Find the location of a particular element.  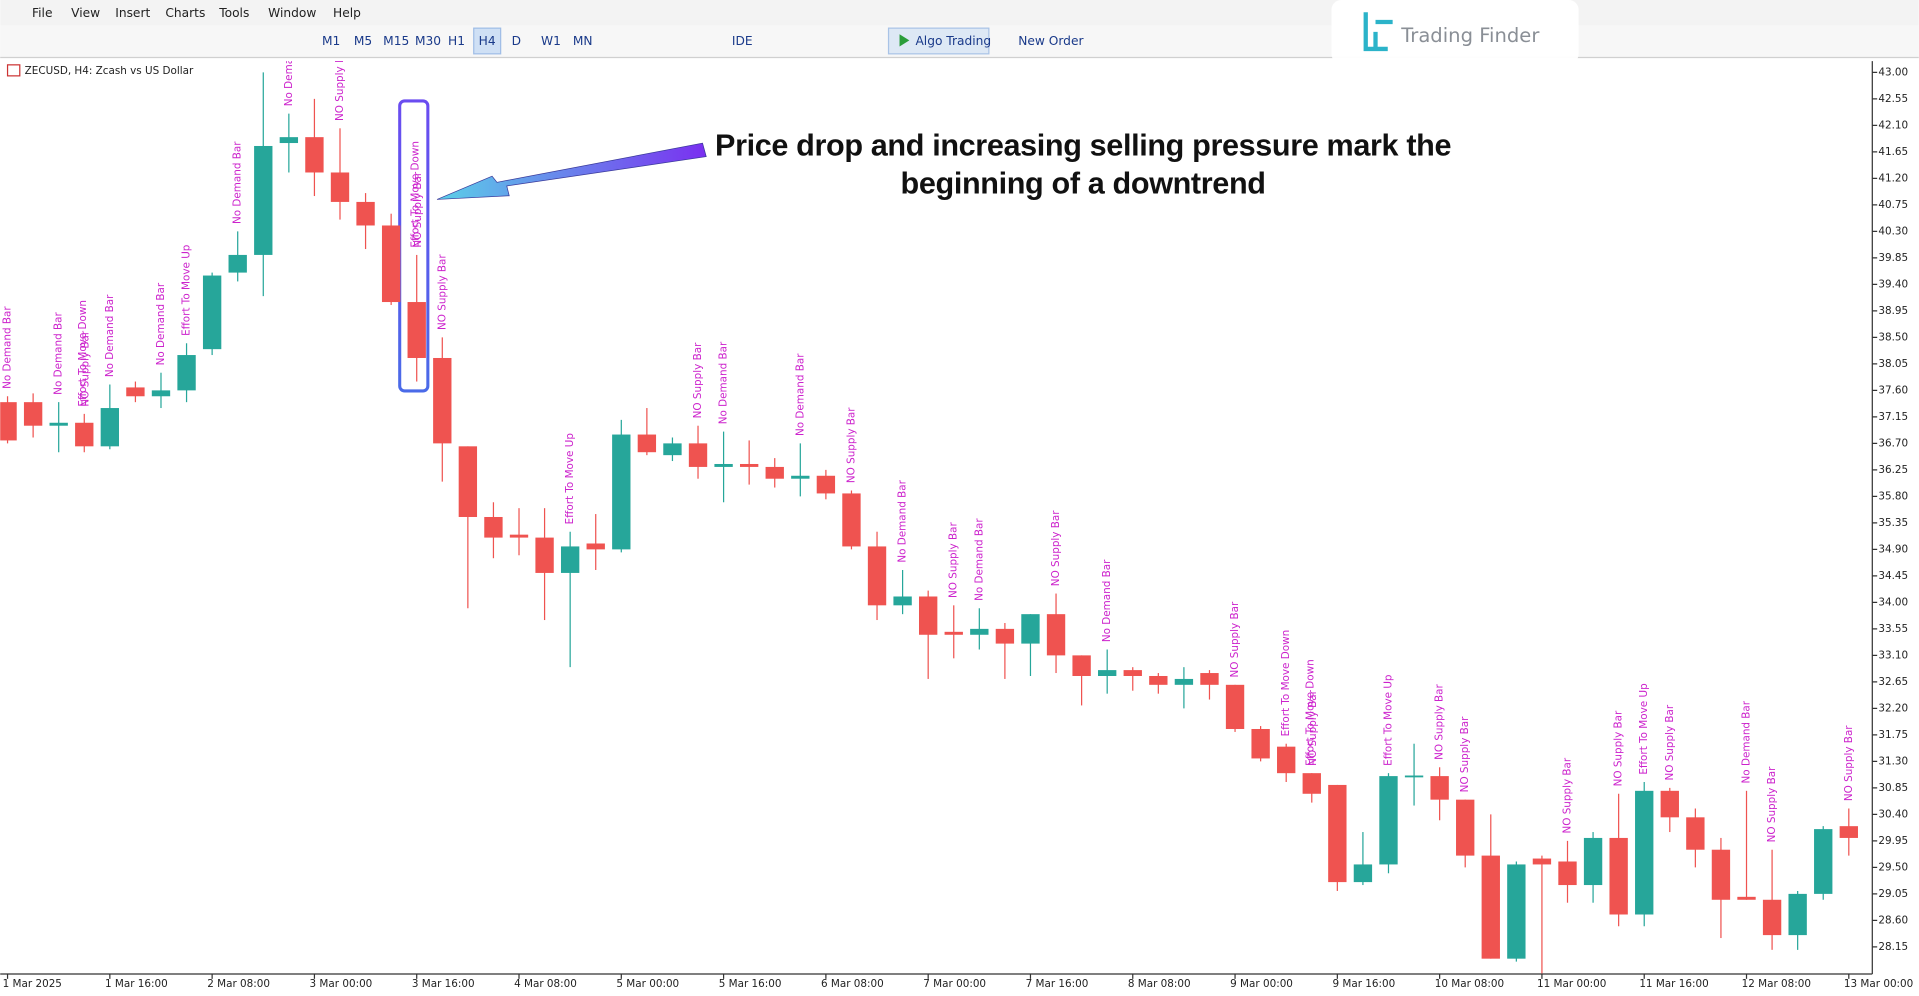

y-tick-label: 28.60 is located at coordinates (1893, 920).